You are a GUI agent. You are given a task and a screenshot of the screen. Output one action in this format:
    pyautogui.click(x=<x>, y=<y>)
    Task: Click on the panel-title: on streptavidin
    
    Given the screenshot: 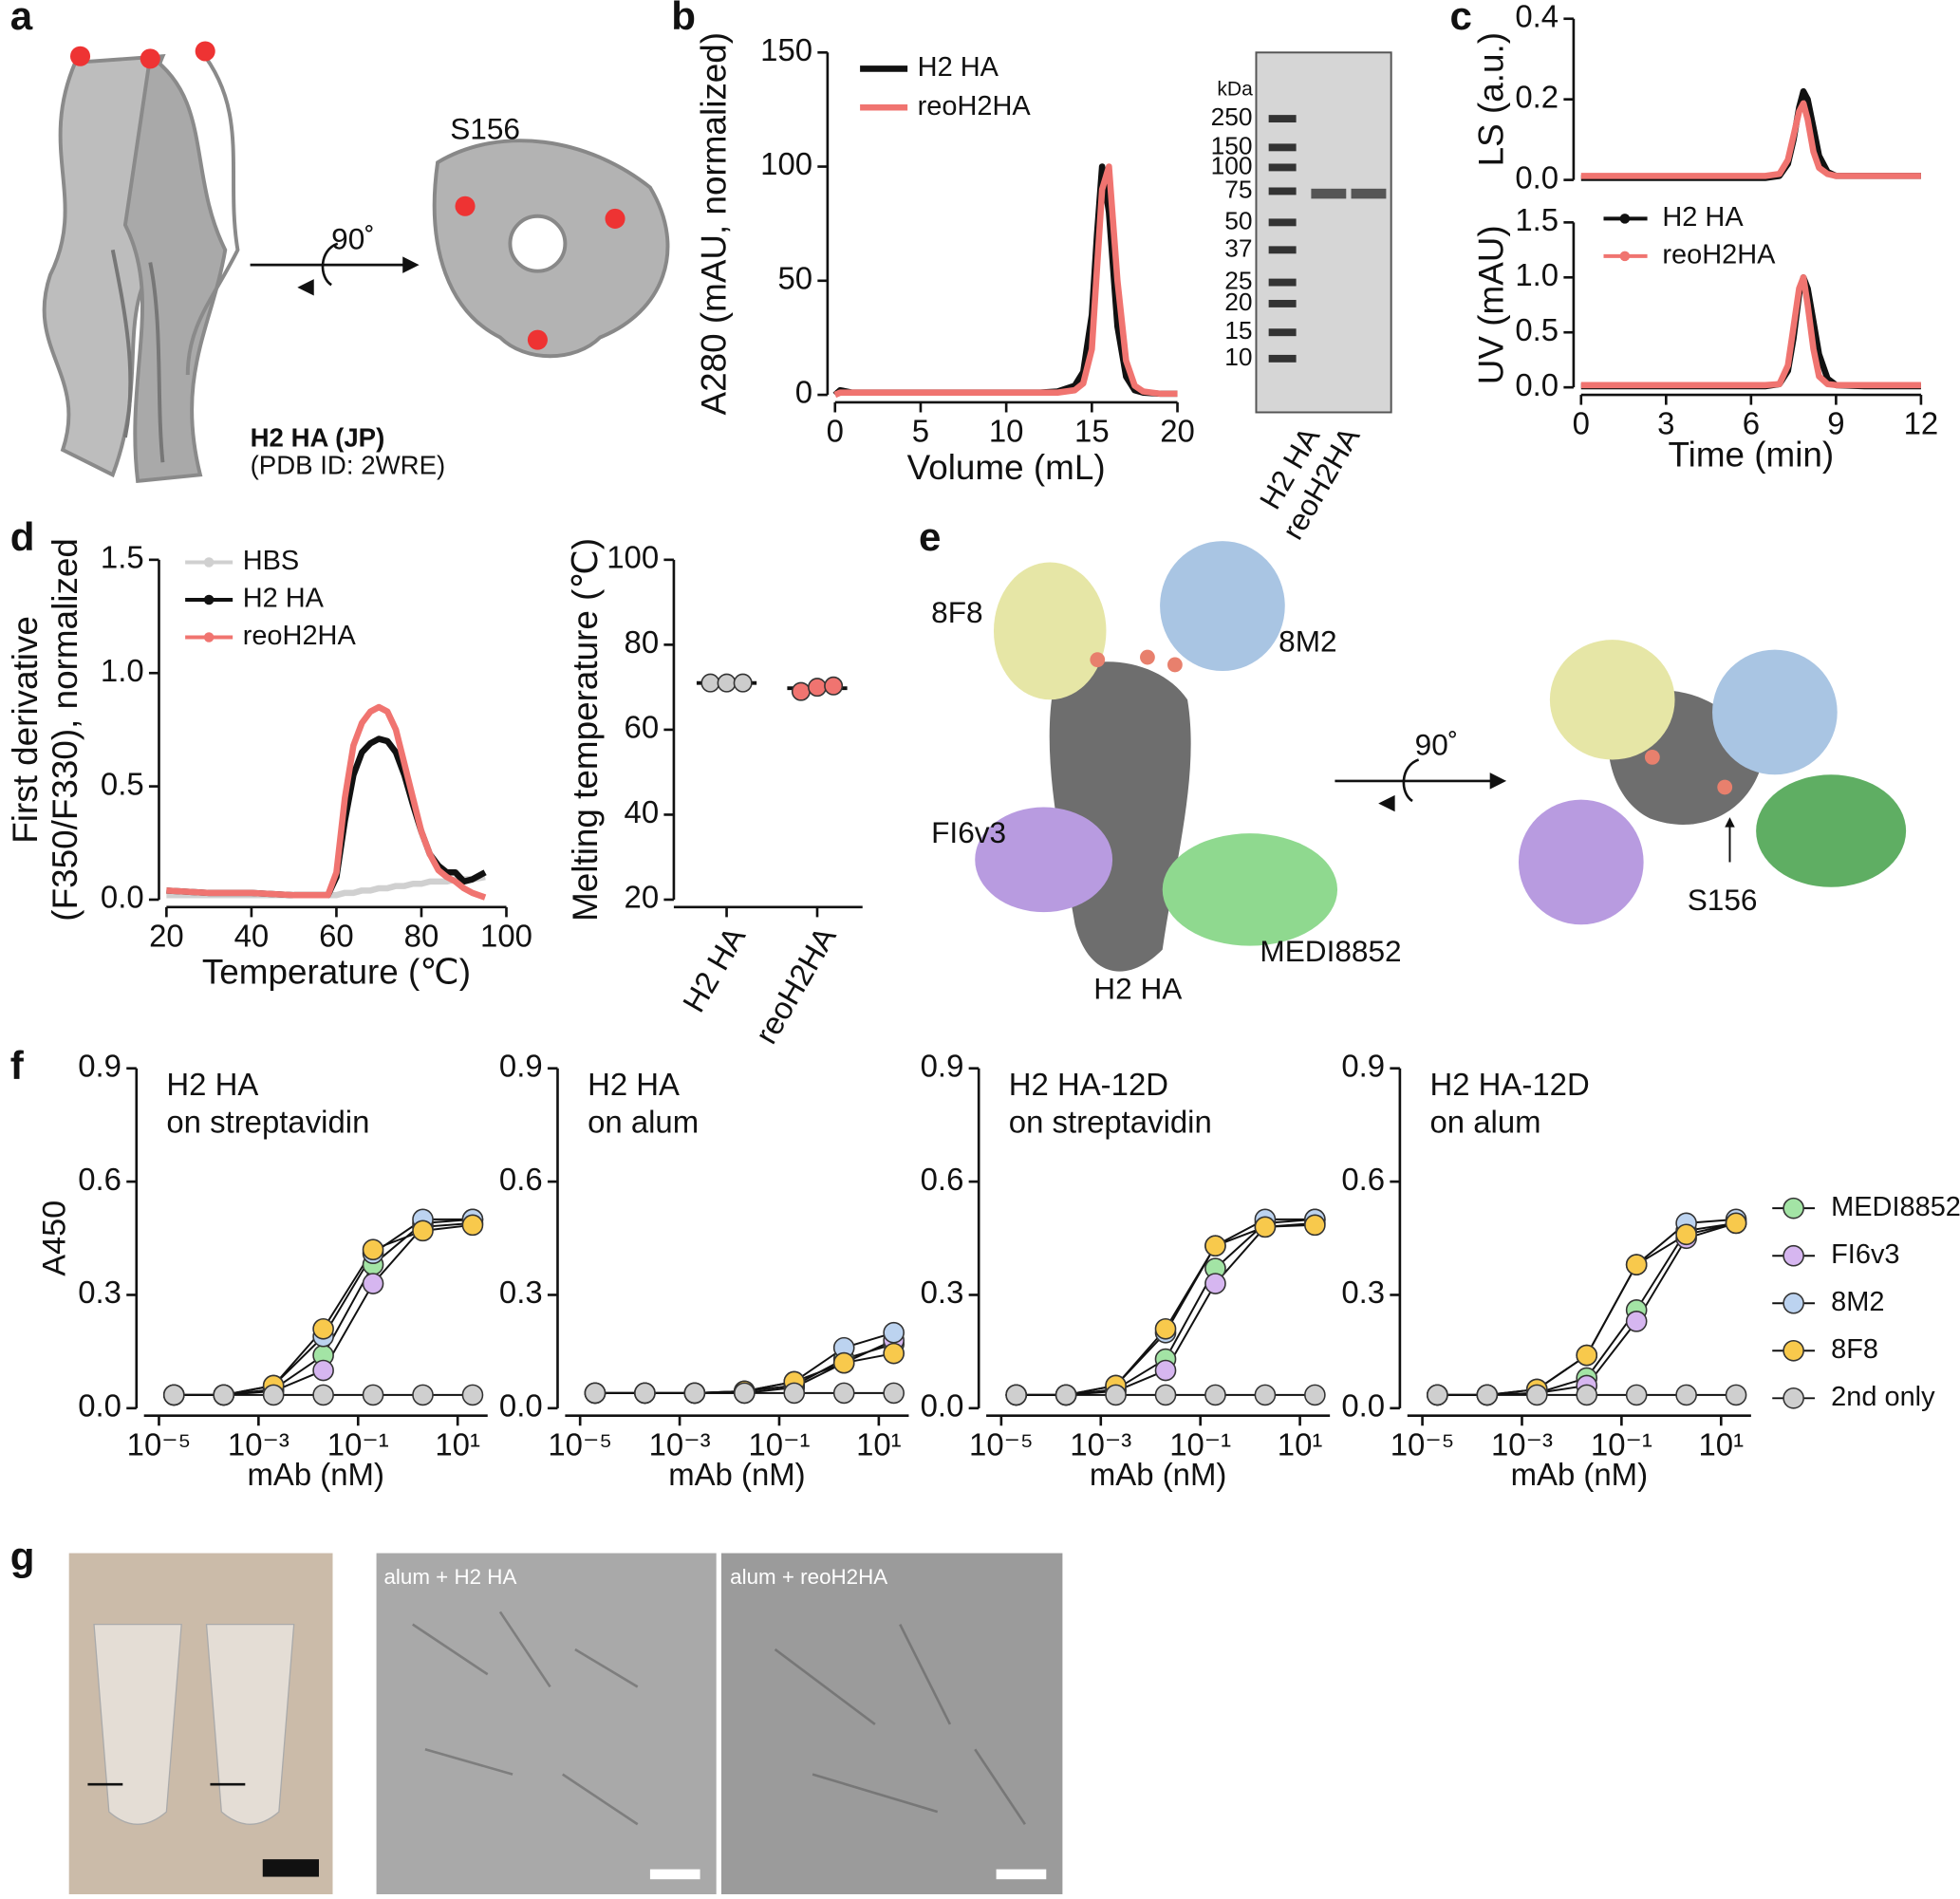 What is the action you would take?
    pyautogui.click(x=268, y=1122)
    